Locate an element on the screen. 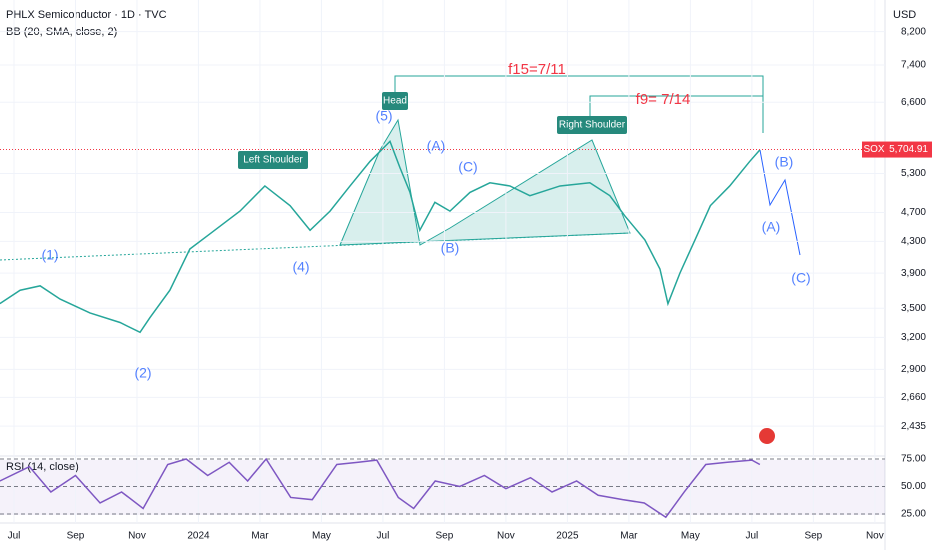 Image resolution: width=932 pixels, height=555 pixels. pattern-label: Head is located at coordinates (395, 101).